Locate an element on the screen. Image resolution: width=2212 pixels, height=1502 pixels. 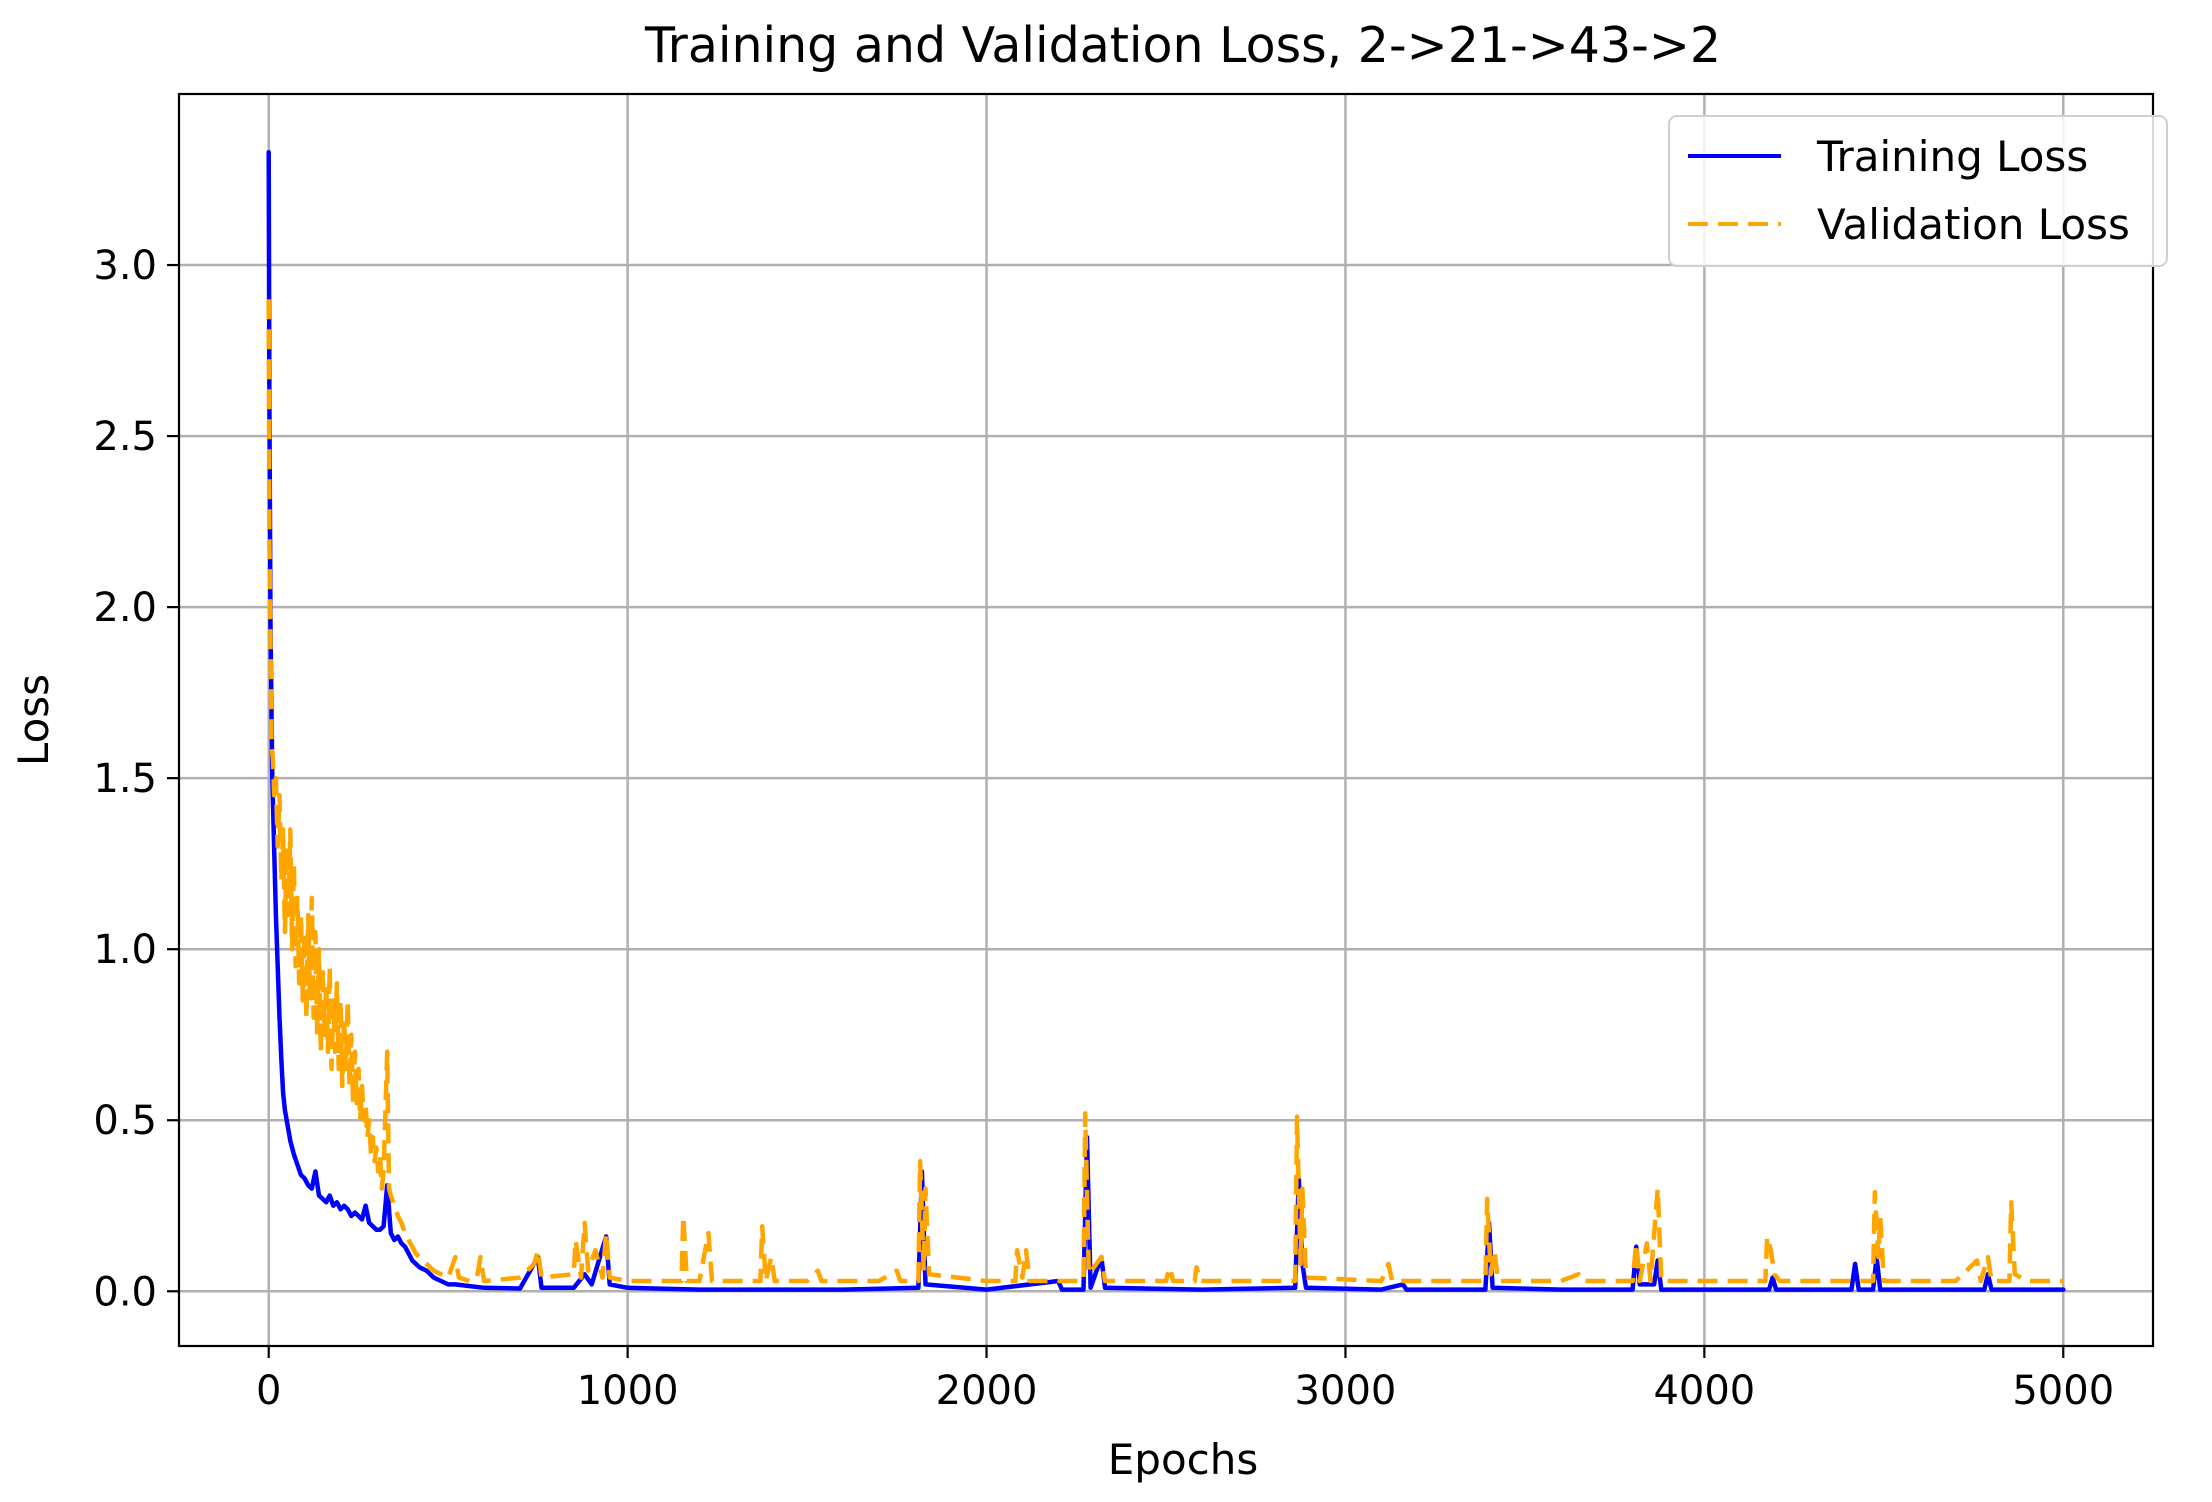
x-tick-label: 5000 is located at coordinates (2063, 1391).